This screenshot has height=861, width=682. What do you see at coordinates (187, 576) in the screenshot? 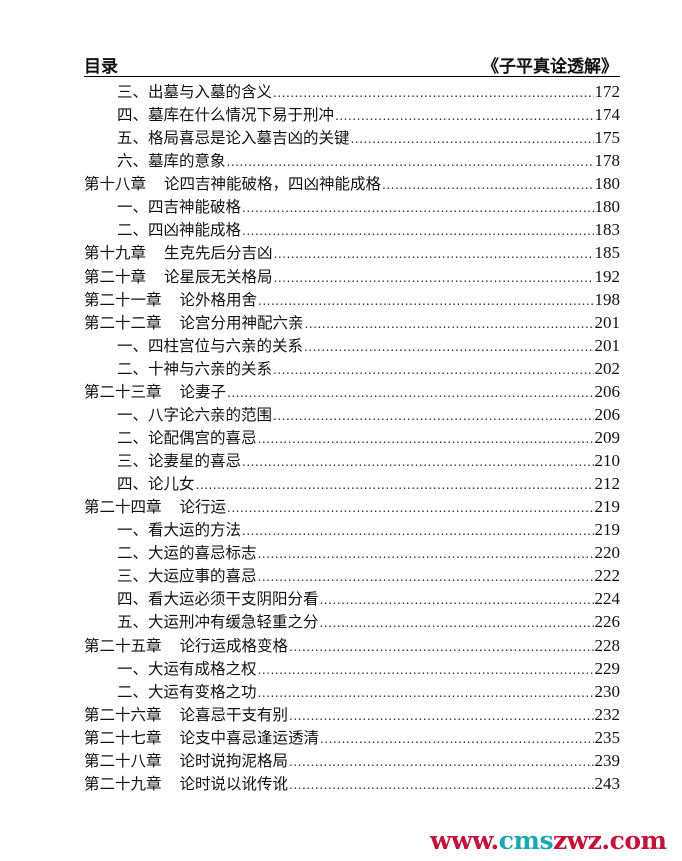
I see `entry-title: 三、大运应事的喜忌` at bounding box center [187, 576].